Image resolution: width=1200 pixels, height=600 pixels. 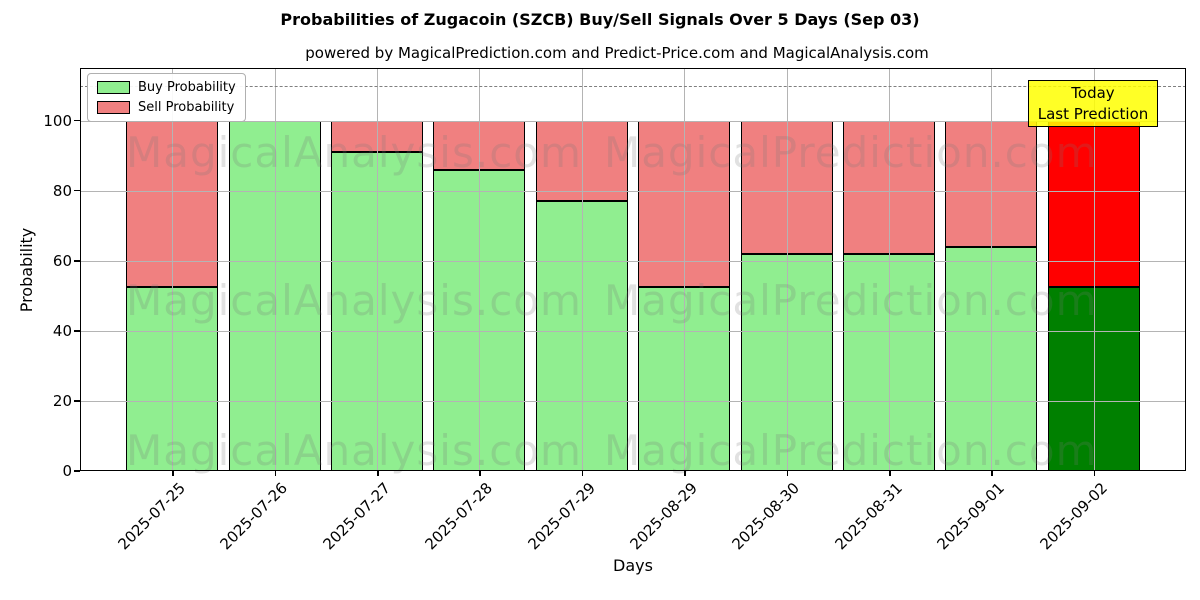 I want to click on x-tick-label: 2025-07-29, so click(x=561, y=516).